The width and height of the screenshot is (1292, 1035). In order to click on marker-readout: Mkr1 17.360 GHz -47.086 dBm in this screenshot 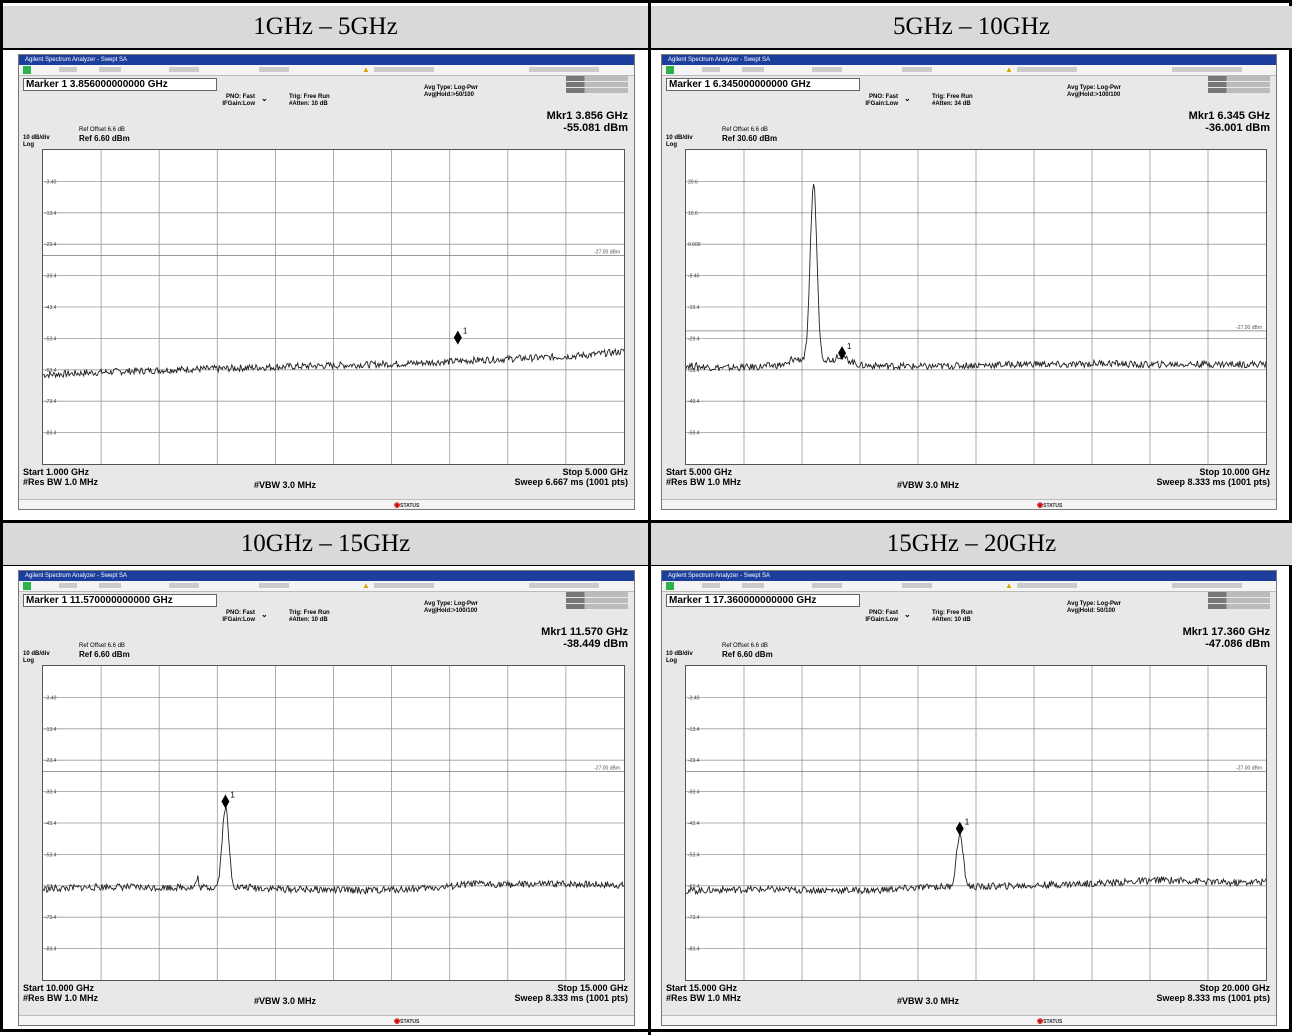, I will do `click(1226, 638)`.